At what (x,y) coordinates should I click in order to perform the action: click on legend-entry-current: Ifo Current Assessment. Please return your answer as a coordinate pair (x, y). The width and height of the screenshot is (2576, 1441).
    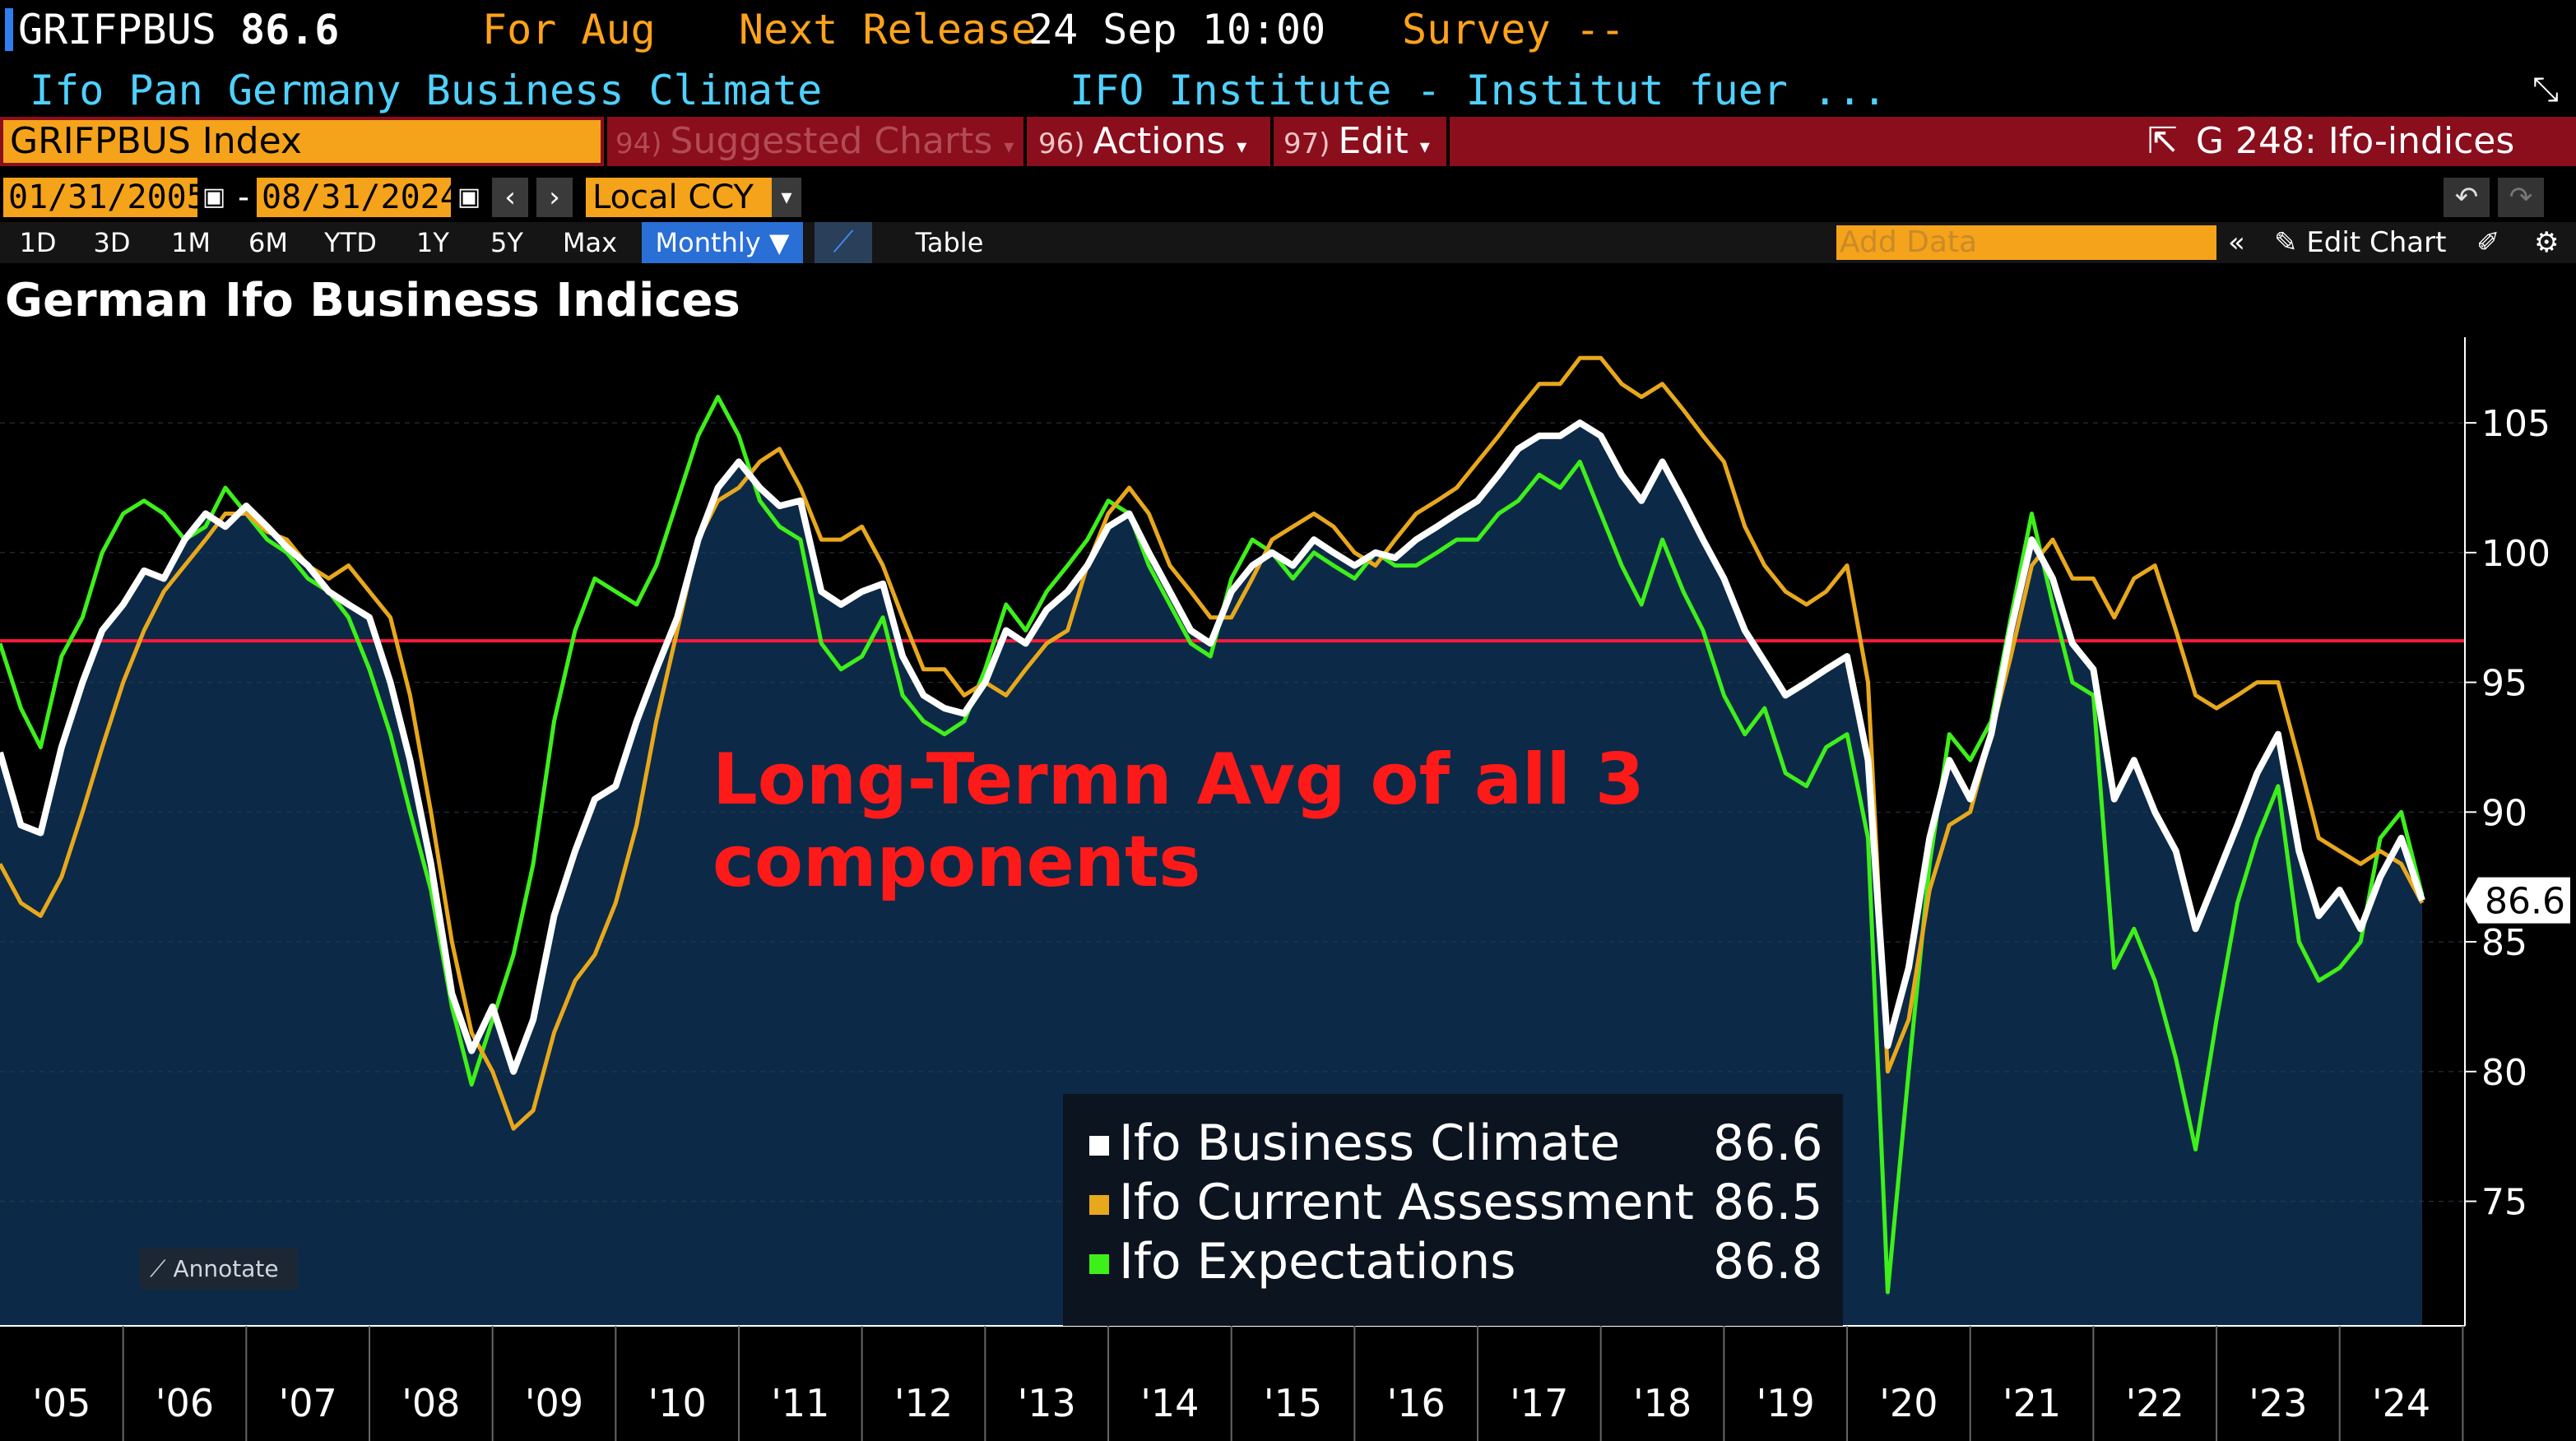
    Looking at the image, I should click on (1391, 1202).